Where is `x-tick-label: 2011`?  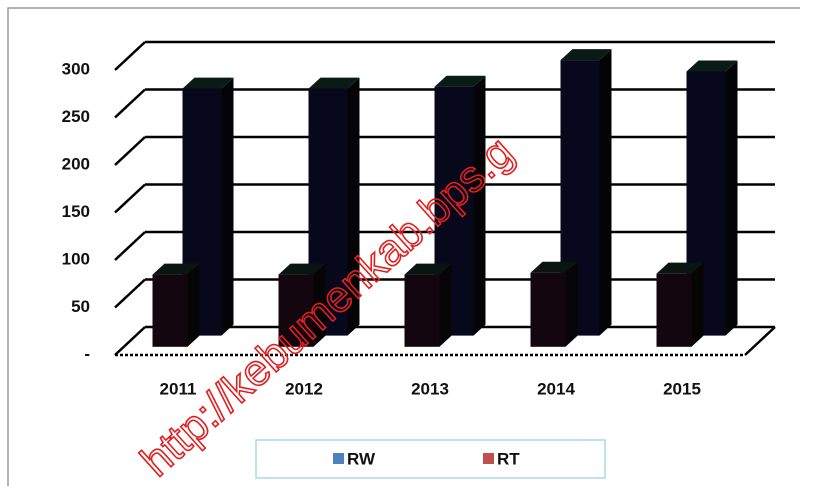
x-tick-label: 2011 is located at coordinates (178, 388).